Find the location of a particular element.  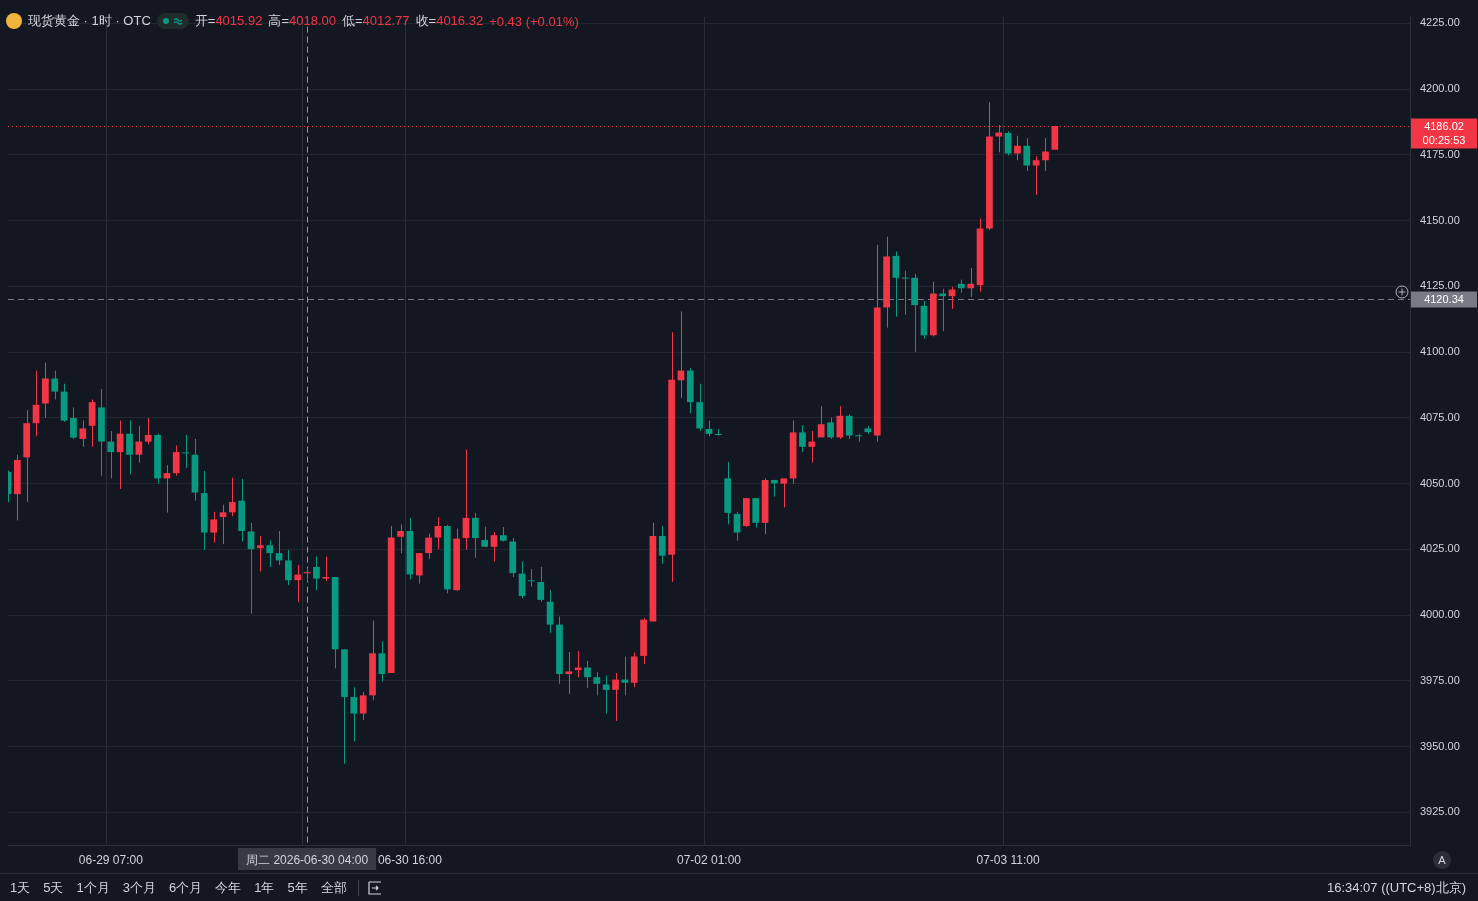

text: 1天 is located at coordinates (20, 888).